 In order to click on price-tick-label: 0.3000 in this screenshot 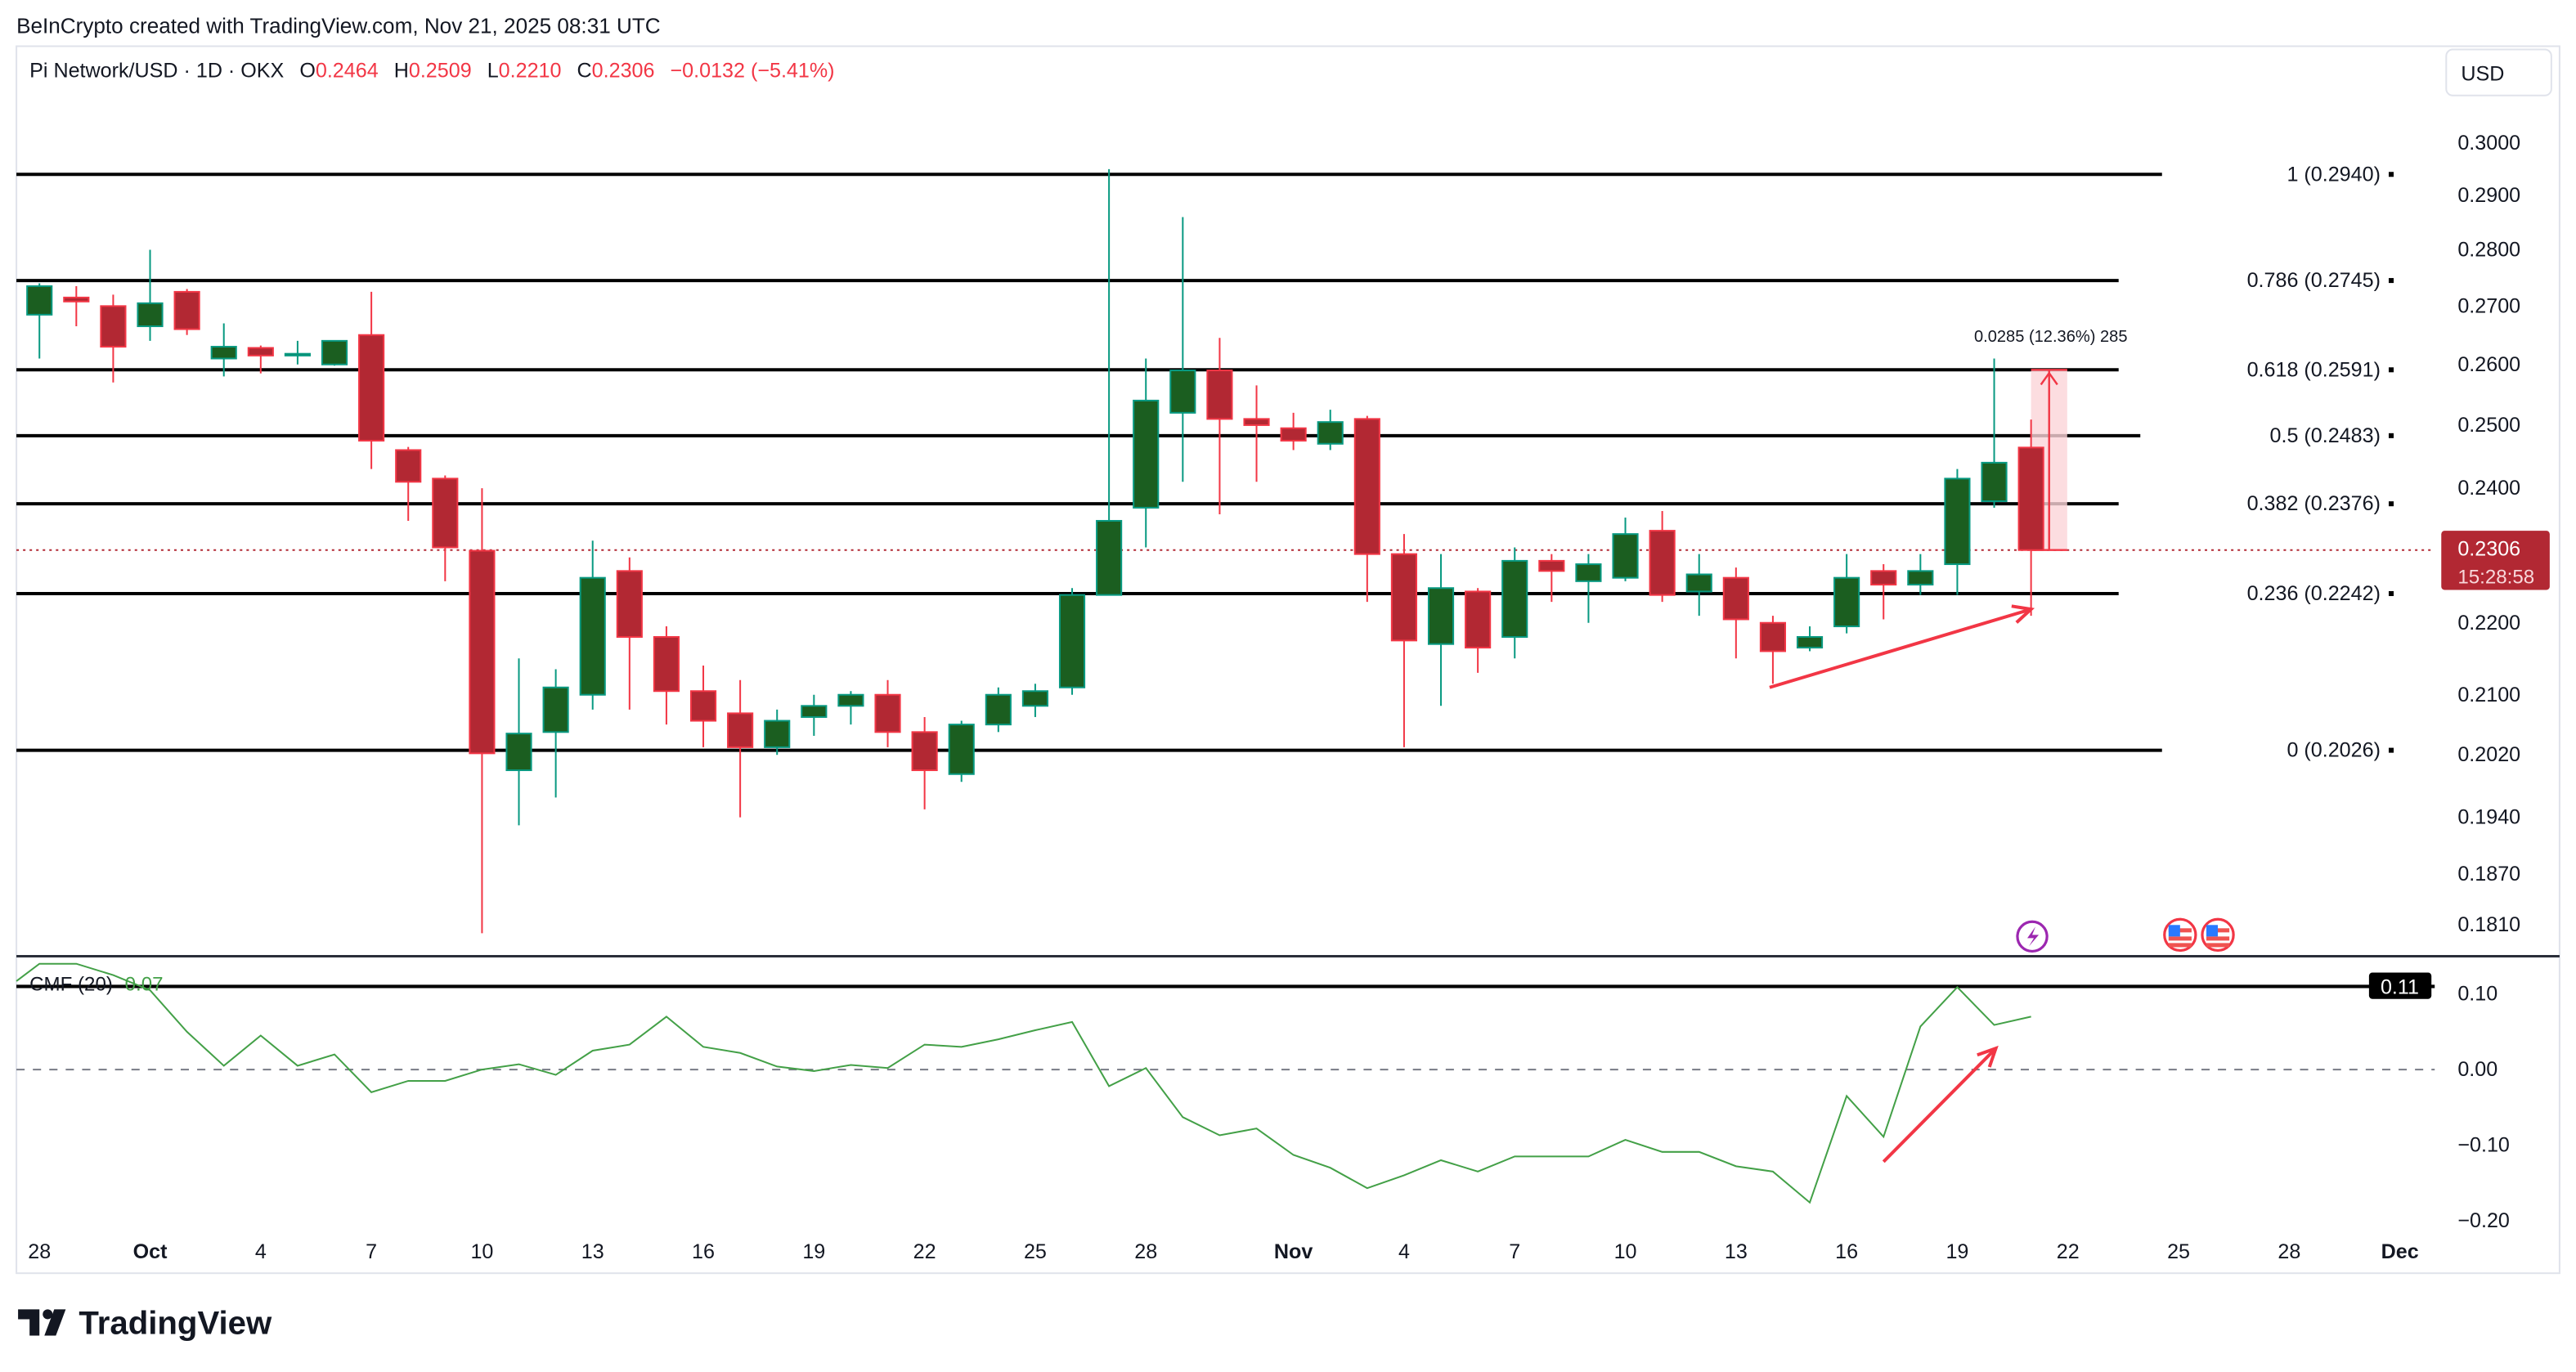, I will do `click(2489, 143)`.